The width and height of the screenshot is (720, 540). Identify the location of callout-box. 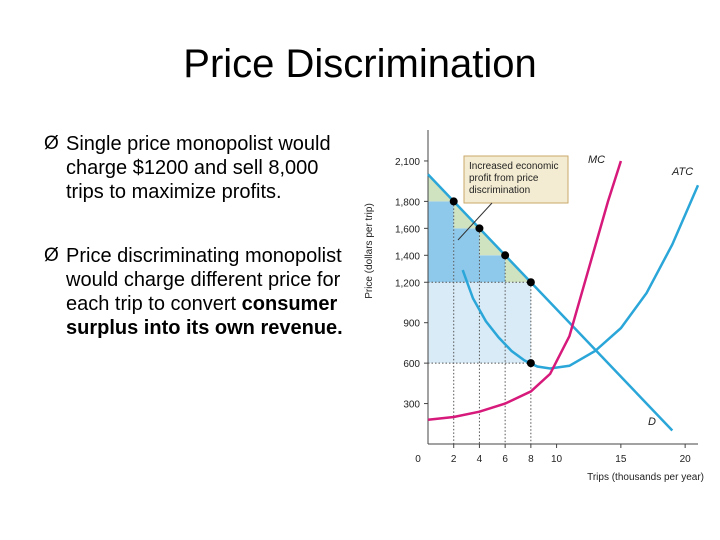
(516, 179).